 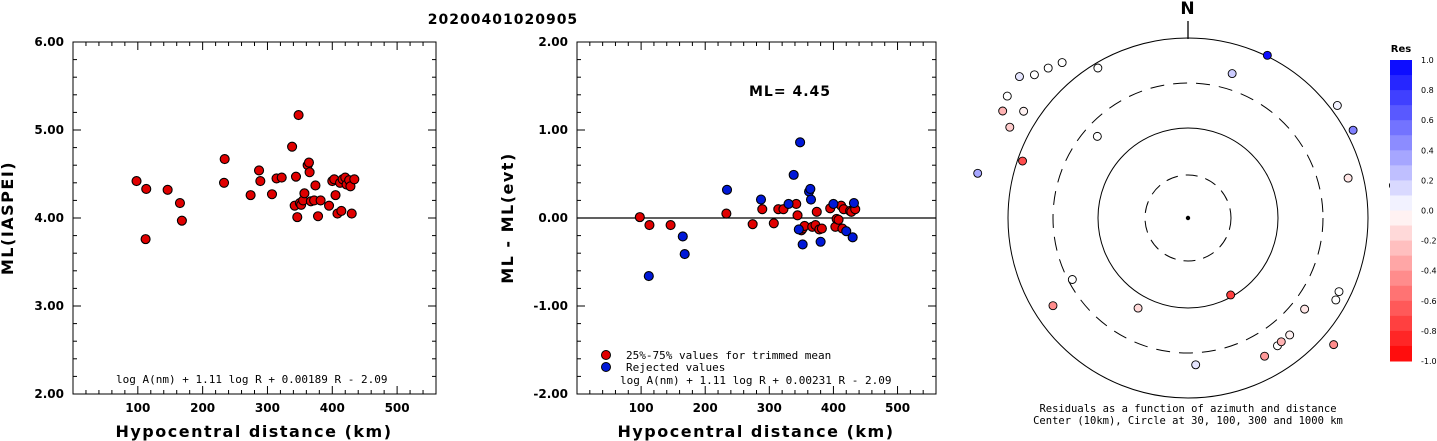 I want to click on legend-label-rejected: Rejected values, so click(x=675, y=367).